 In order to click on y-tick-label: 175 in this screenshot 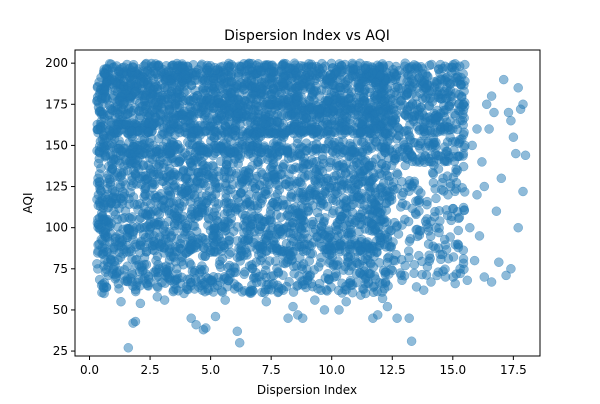, I will do `click(56, 104)`.